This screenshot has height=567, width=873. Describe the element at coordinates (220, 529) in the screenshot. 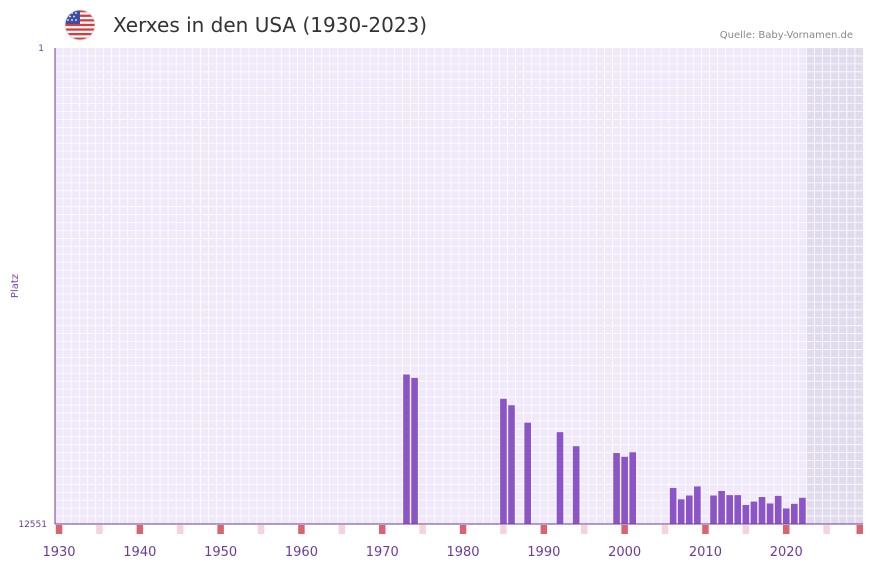

I see `marker-strong-1950` at that location.